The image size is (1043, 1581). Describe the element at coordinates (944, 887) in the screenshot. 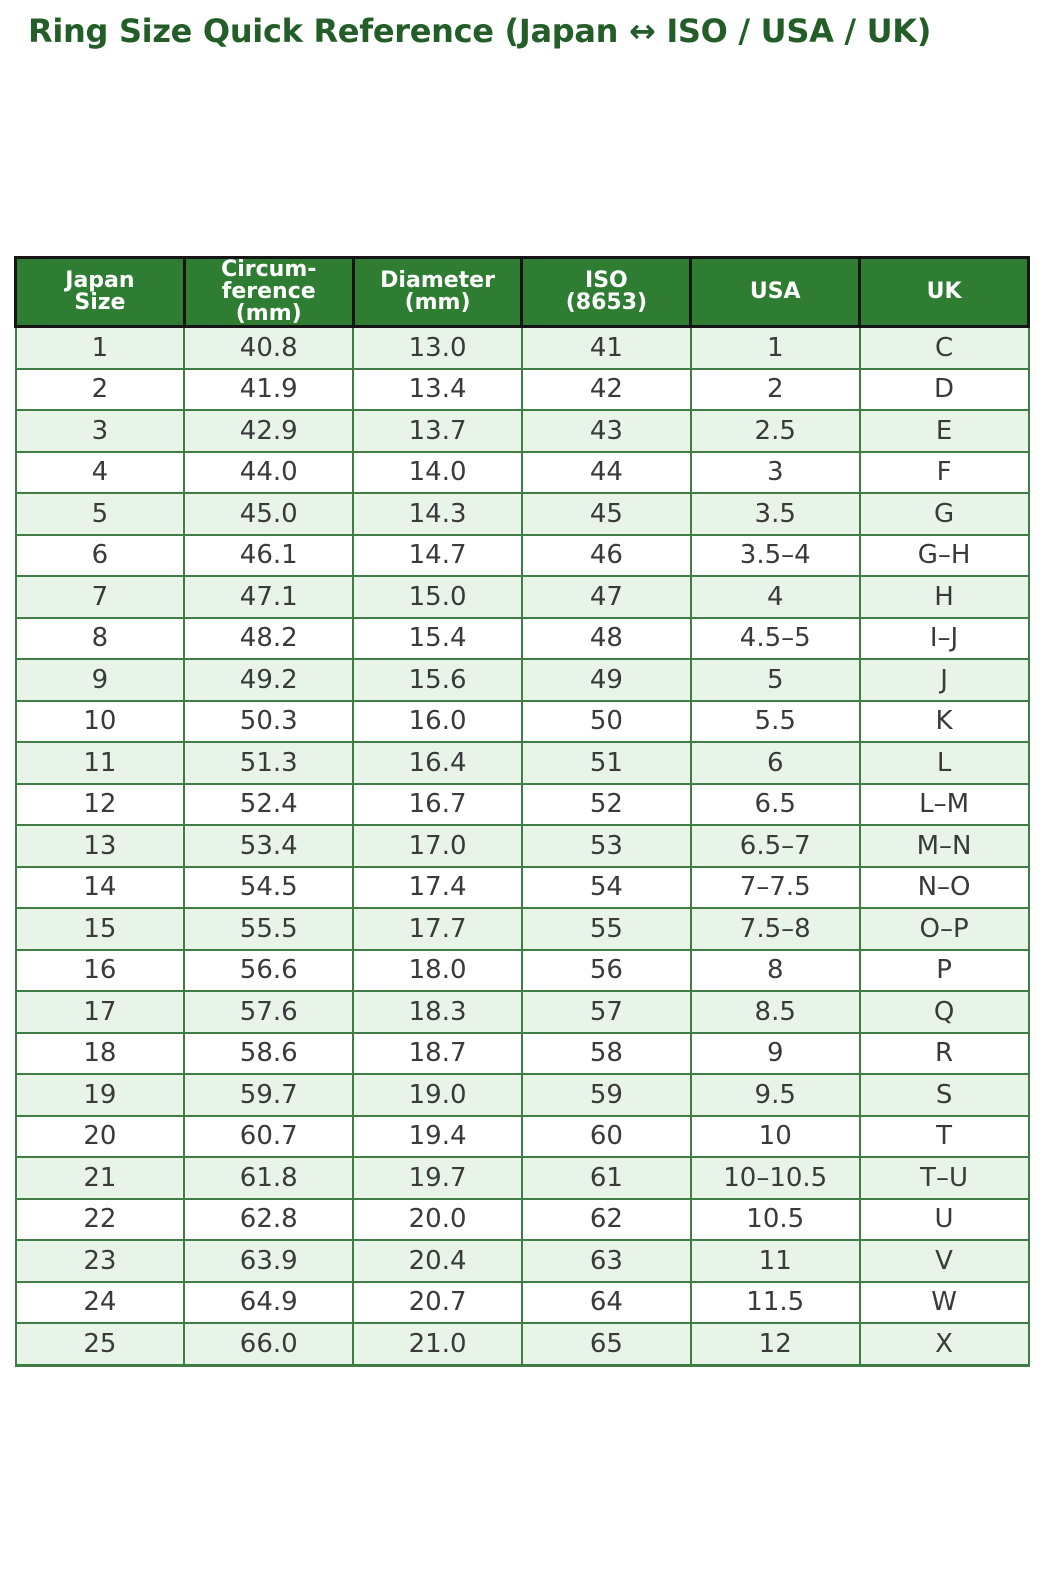

I see `cell-uk: N–O` at that location.